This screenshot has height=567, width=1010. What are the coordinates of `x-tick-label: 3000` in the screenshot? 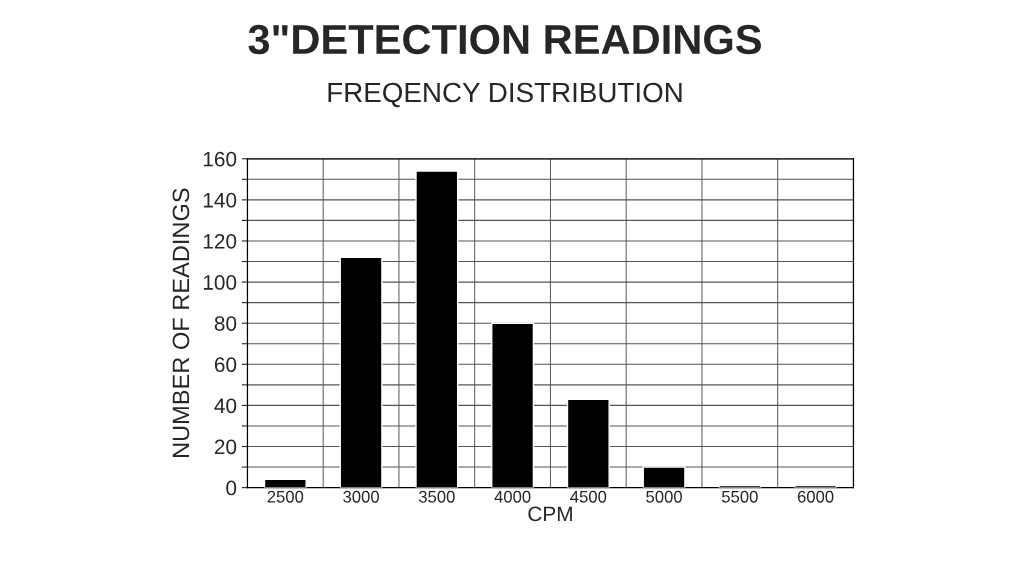 It's located at (361, 496).